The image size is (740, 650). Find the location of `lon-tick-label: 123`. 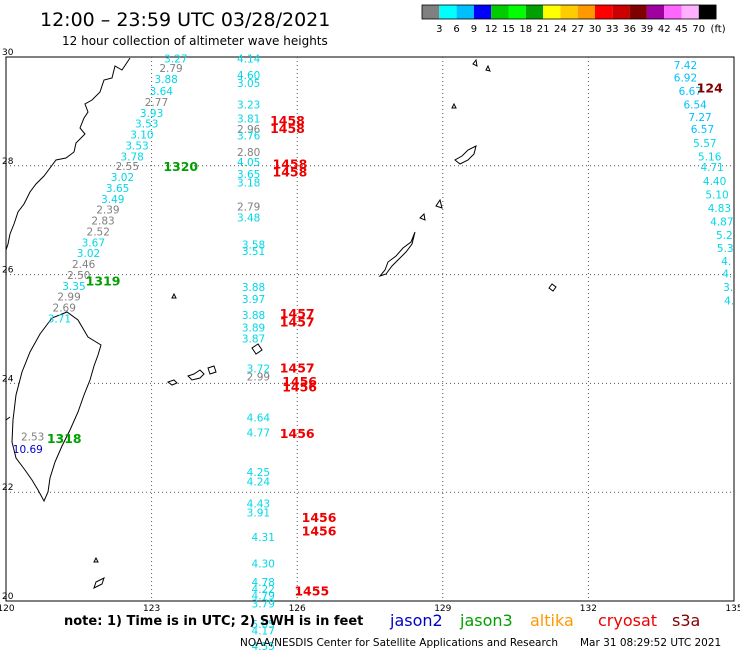

lon-tick-label: 123 is located at coordinates (151, 609).